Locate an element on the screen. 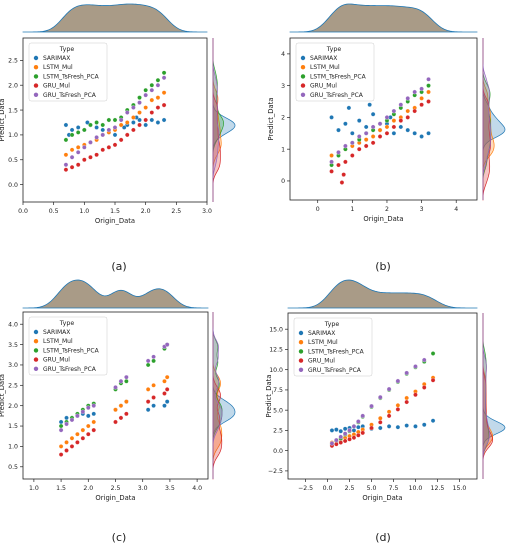 The height and width of the screenshot is (550, 527). y-tick-label: 10.0 is located at coordinates (276, 370).